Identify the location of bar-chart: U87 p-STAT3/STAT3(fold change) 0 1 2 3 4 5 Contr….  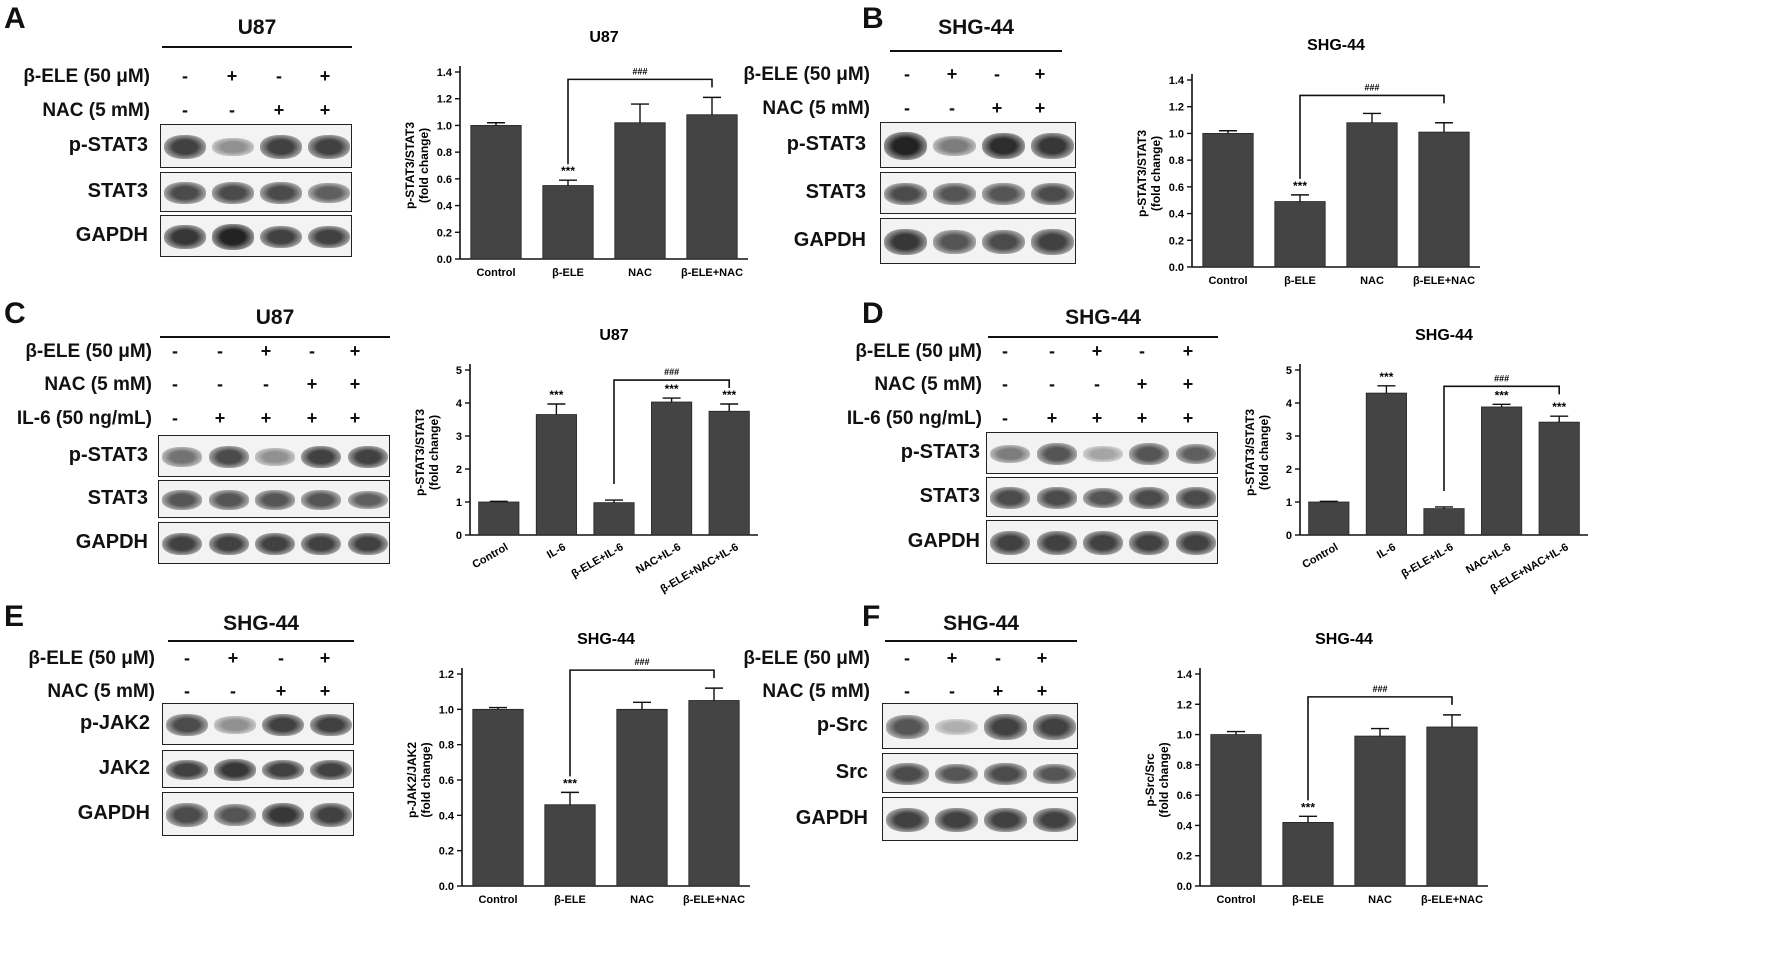
(585, 461).